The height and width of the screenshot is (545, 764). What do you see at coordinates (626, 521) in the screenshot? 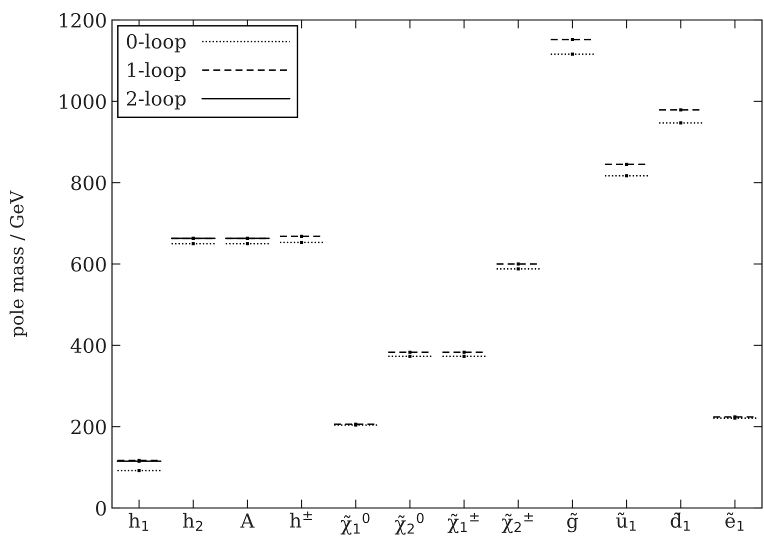
I see `x-tick-label: ũ$_{1}$` at bounding box center [626, 521].